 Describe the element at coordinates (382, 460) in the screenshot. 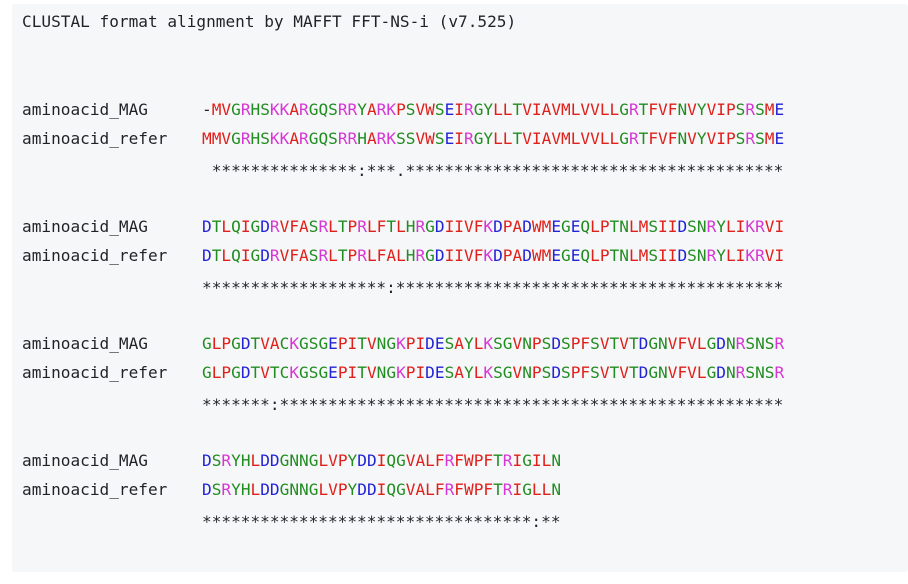

I see `sequence-residues: DSRYHLDDGNNGLVPYDDIQGVALFRFWPFTRIGILN` at that location.